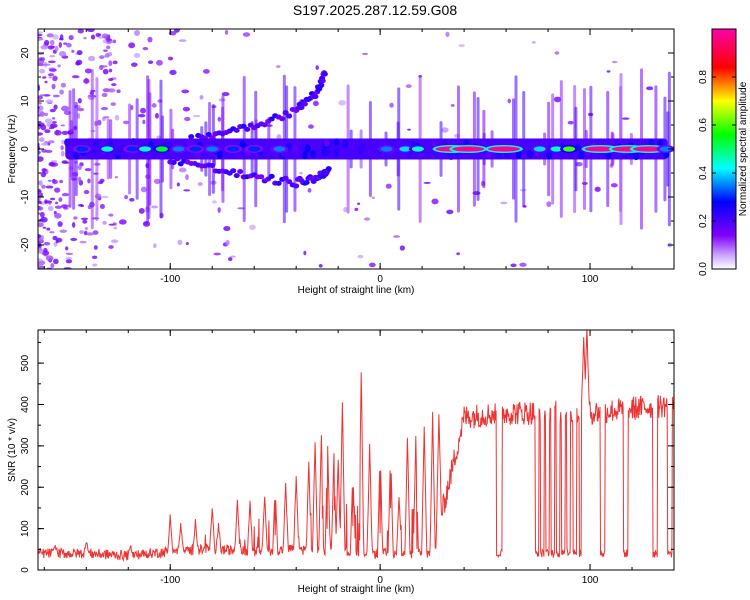 This screenshot has height=600, width=750. What do you see at coordinates (12, 149) in the screenshot?
I see `spectrogram-y-axis-label: Frequency (Hz)` at bounding box center [12, 149].